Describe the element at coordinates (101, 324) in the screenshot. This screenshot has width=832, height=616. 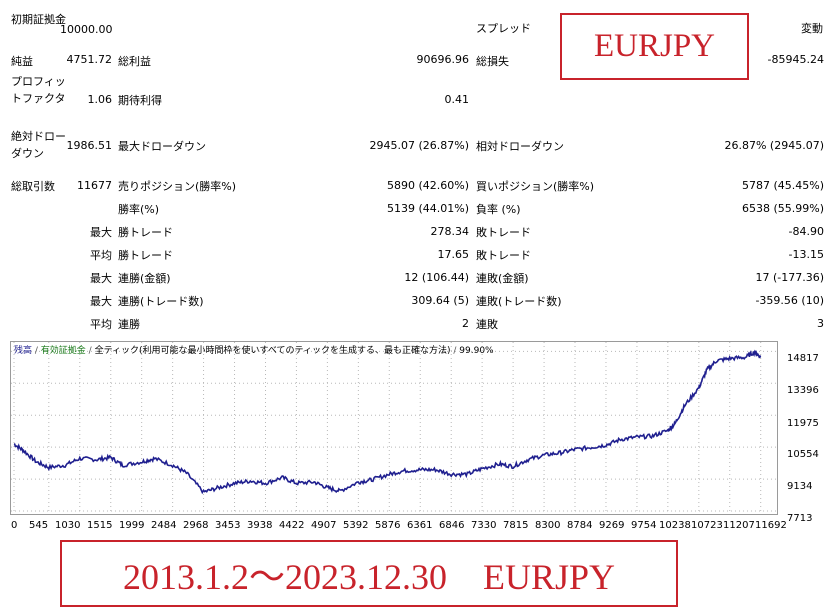
I see `avg-consec-prefix: 平均` at that location.